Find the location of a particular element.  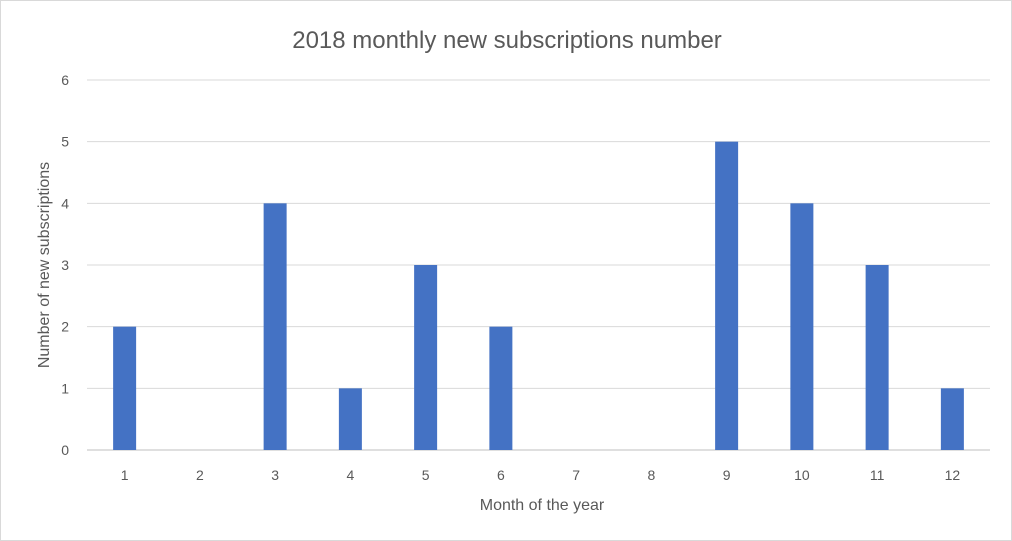

y-tick-label: 3 is located at coordinates (65, 265).